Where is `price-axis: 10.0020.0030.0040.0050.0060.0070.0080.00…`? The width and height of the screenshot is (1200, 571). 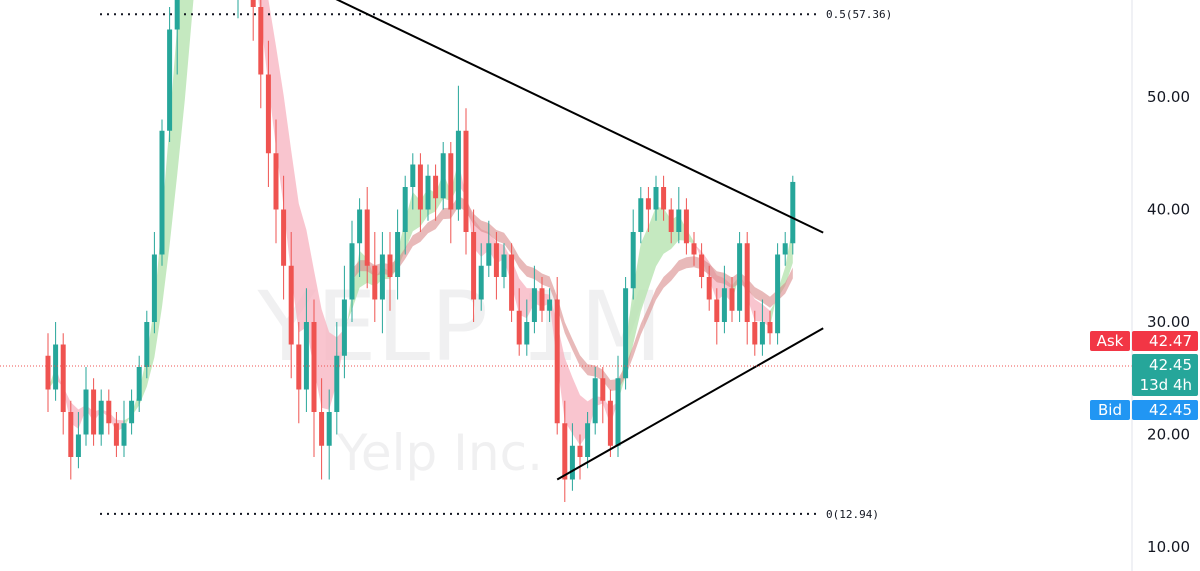
price-axis: 10.0020.0030.0040.0050.0060.0070.0080.00… is located at coordinates (1164, 278).